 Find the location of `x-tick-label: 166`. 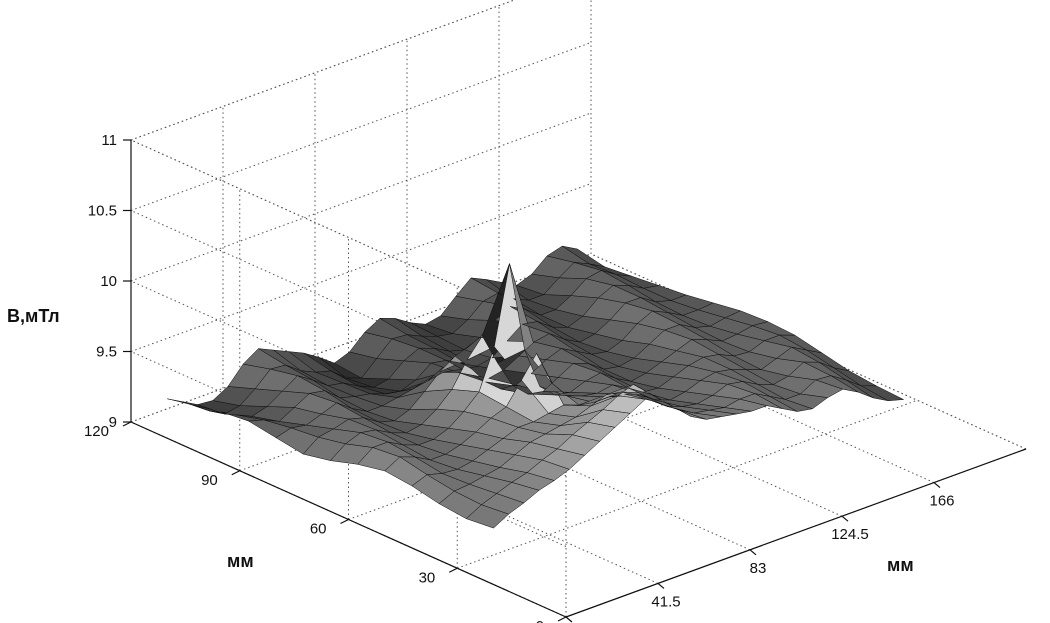

x-tick-label: 166 is located at coordinates (941, 501).